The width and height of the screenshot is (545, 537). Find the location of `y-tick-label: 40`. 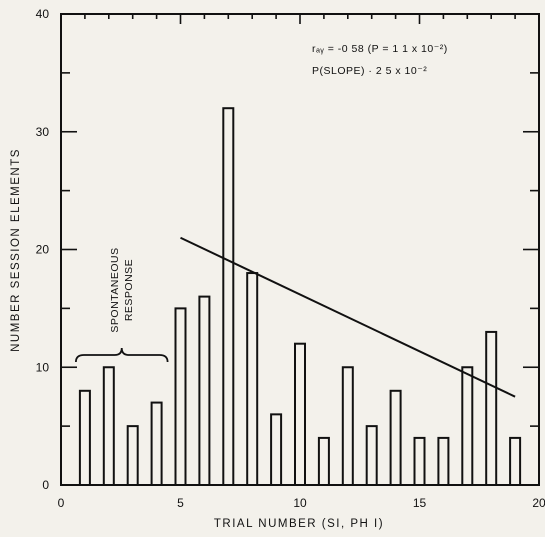

y-tick-label: 40 is located at coordinates (43, 14).